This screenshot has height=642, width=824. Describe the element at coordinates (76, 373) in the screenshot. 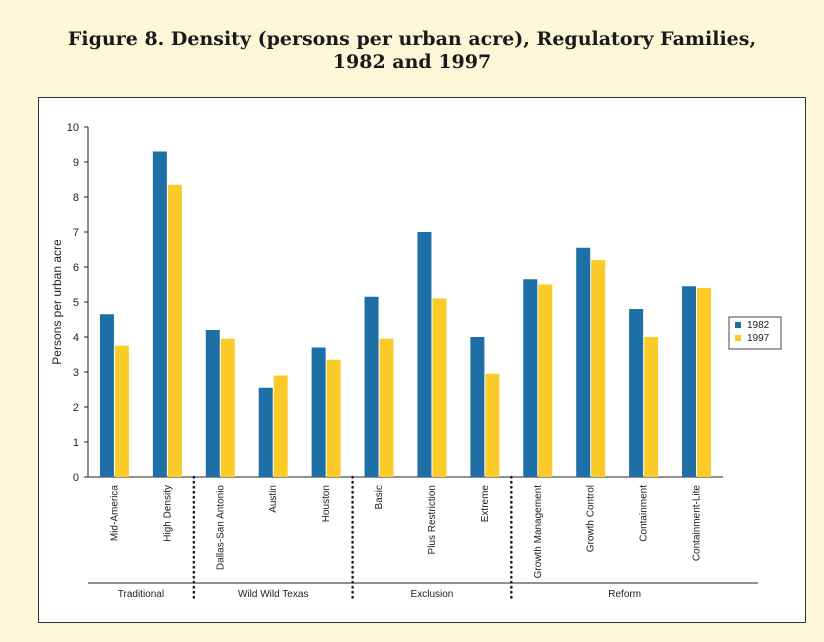

I see `y-tick-label: 3` at that location.